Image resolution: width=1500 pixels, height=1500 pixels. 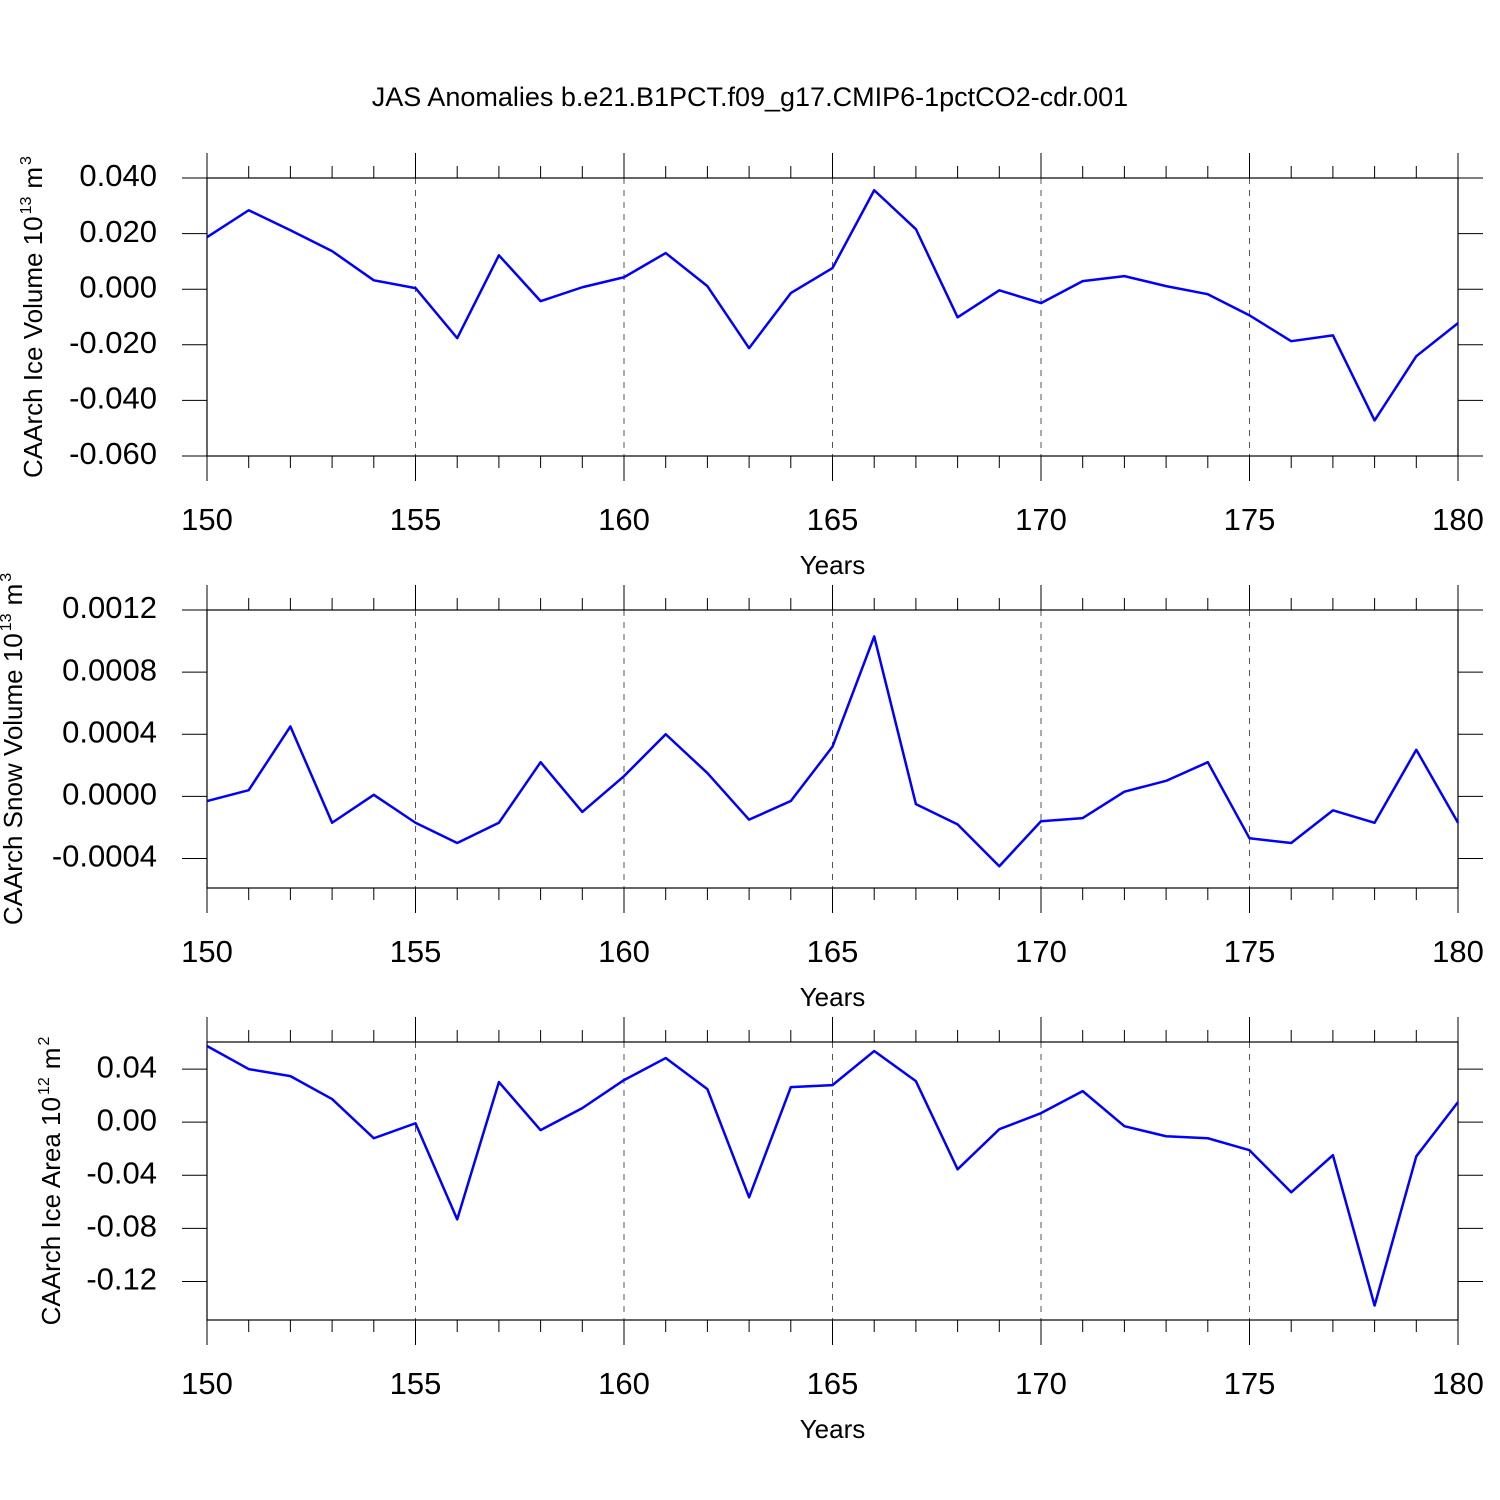 I want to click on y-tick-label: 0.0000, so click(x=109, y=794).